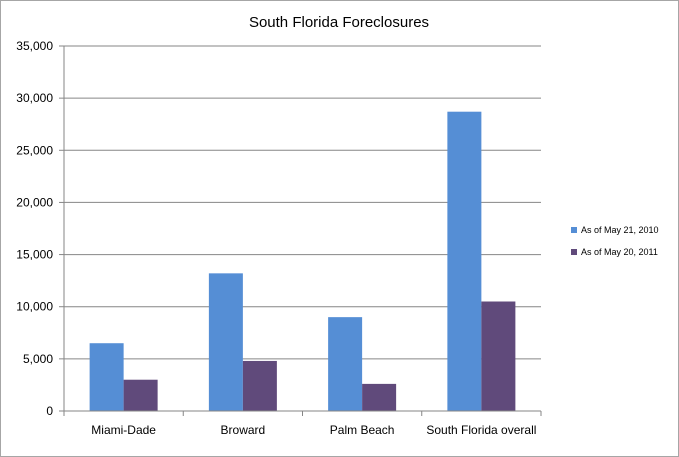 This screenshot has width=679, height=457. Describe the element at coordinates (38, 359) in the screenshot. I see `y-tick-label: 5,000` at that location.